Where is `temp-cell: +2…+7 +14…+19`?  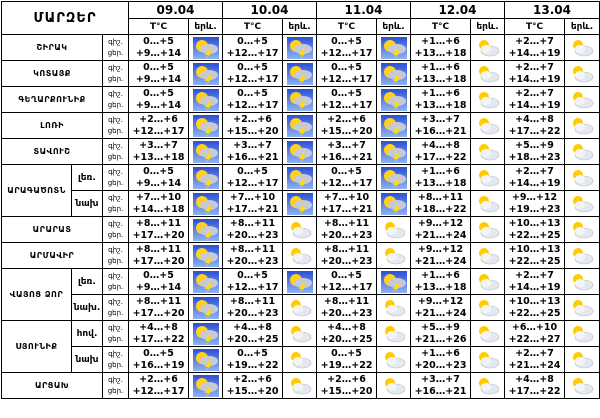
temp-cell: +2…+7 +14…+19 is located at coordinates (534, 73).